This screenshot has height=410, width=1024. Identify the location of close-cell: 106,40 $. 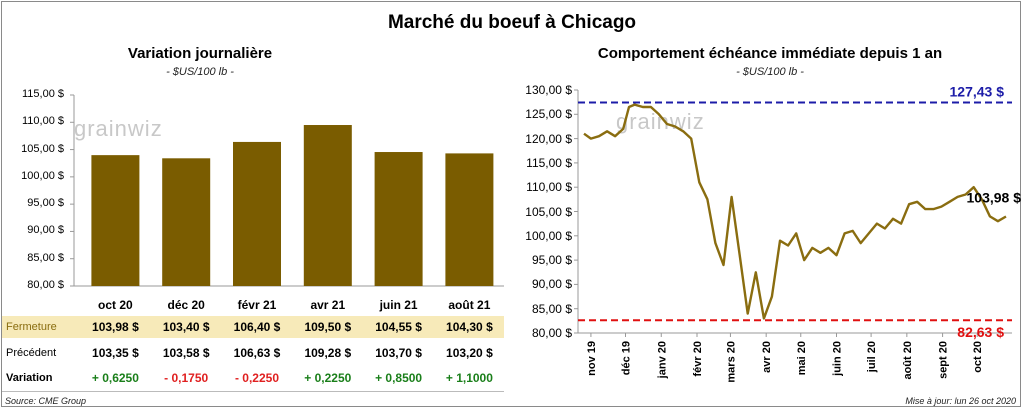
(257, 327).